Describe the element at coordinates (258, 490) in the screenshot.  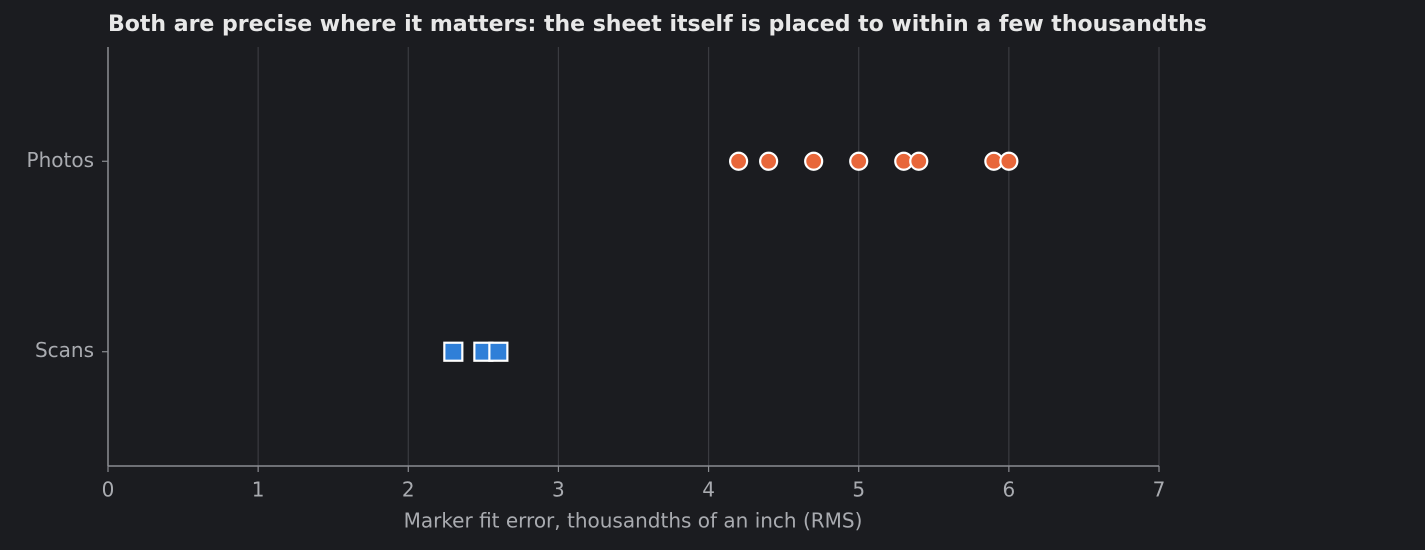
I see `x-tick-label: 1` at that location.